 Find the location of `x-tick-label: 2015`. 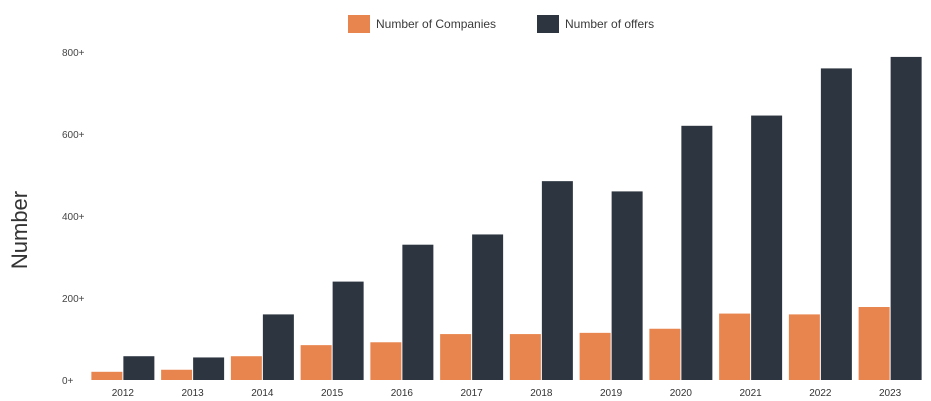

x-tick-label: 2015 is located at coordinates (332, 393).